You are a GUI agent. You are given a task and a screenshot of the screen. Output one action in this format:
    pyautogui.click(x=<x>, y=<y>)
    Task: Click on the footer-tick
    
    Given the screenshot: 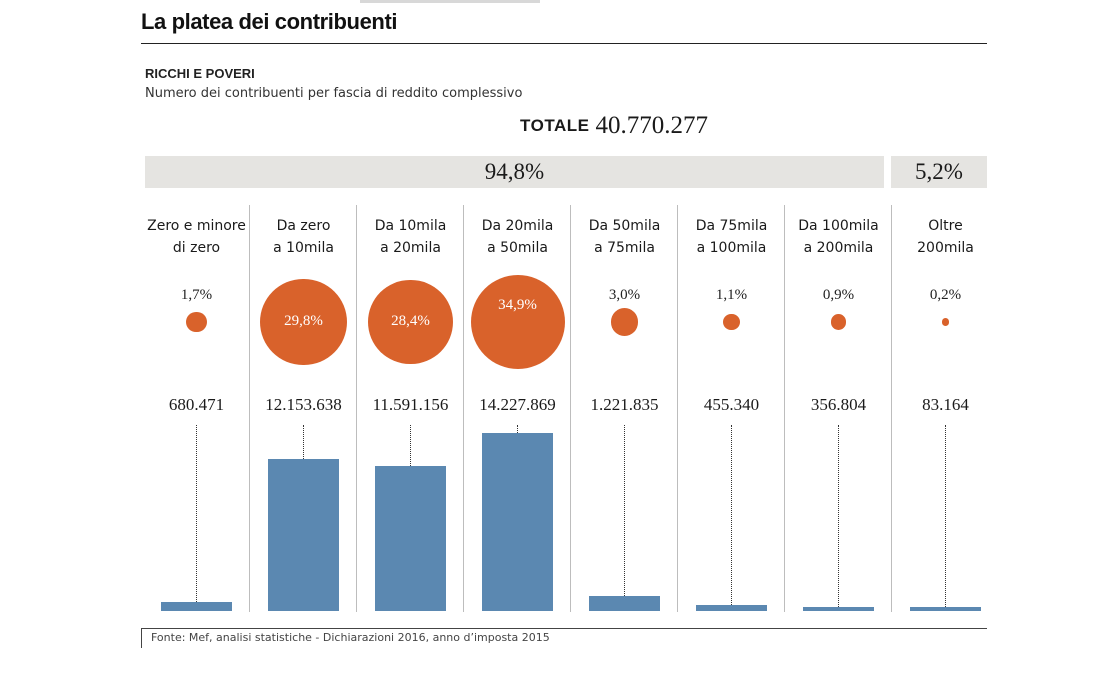 What is the action you would take?
    pyautogui.click(x=141, y=638)
    